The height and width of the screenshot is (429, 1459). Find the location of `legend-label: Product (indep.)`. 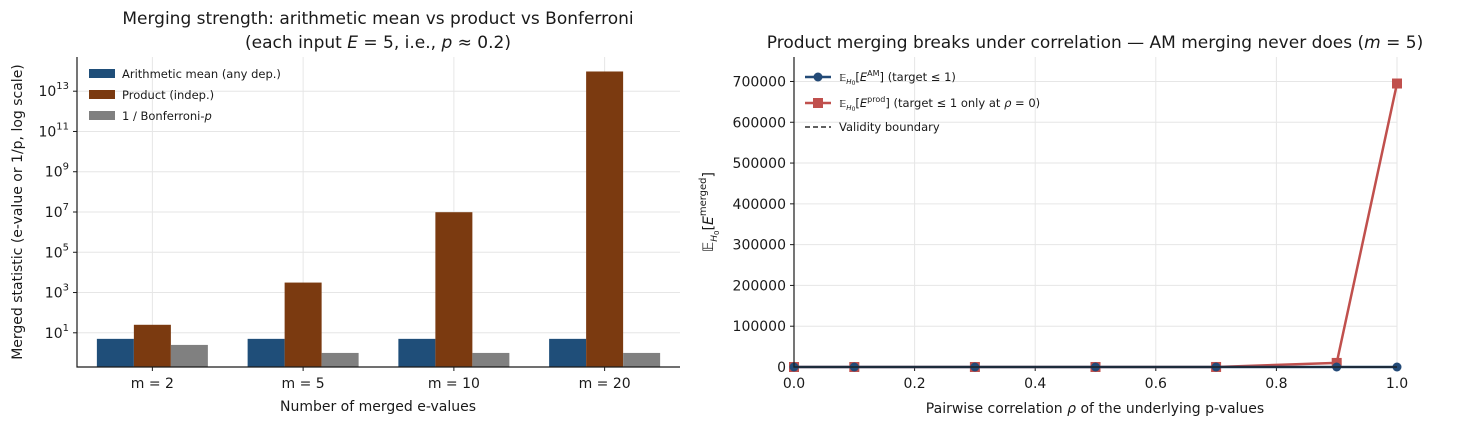

legend-label: Product (indep.) is located at coordinates (168, 95).